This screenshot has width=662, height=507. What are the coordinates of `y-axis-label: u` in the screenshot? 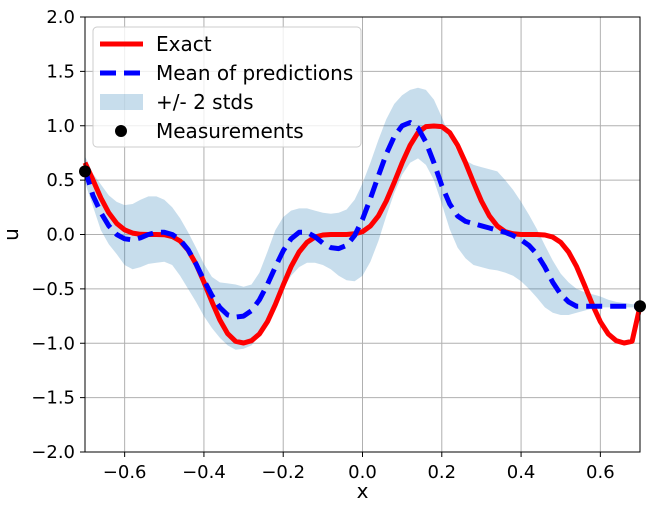 It's located at (11, 234).